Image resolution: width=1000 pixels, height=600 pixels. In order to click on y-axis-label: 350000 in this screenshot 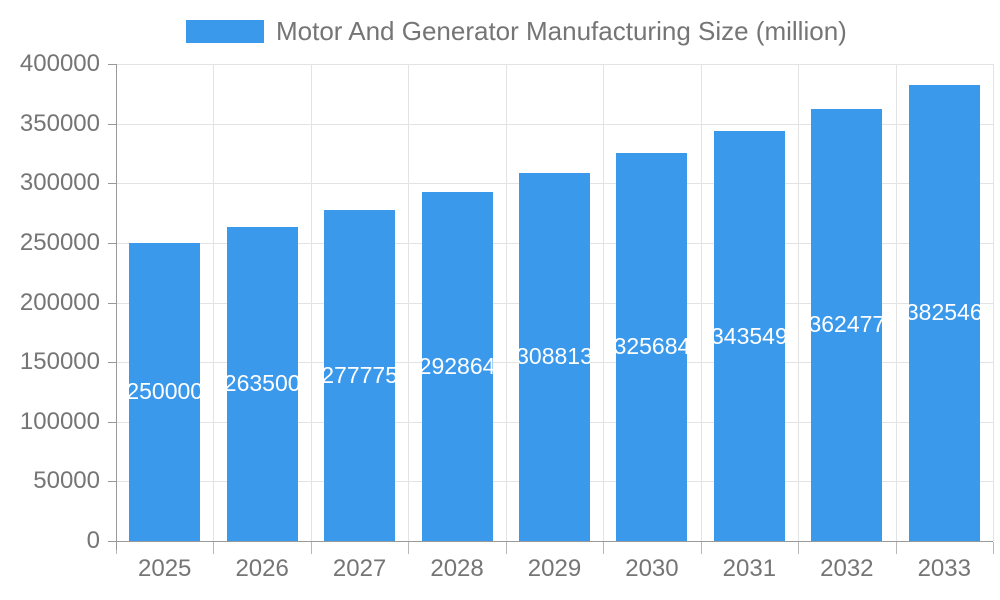, I will do `click(59, 123)`.